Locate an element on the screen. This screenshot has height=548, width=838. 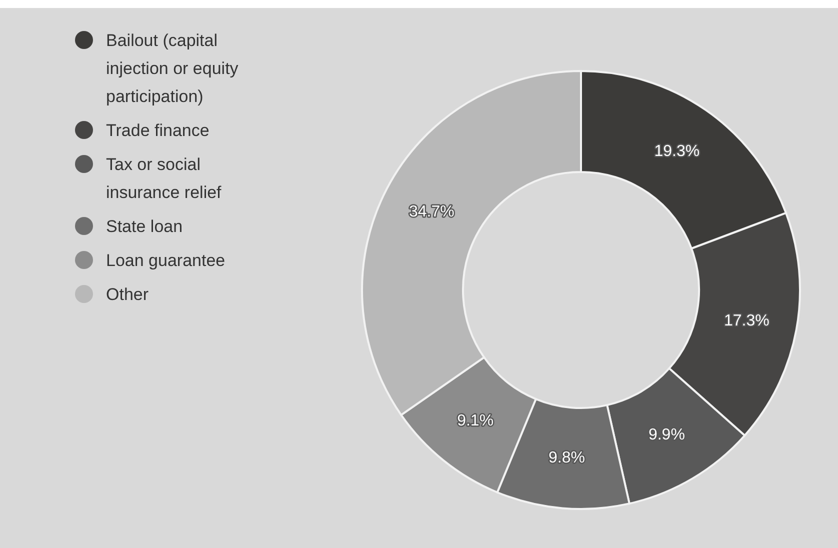
data-label: 17.3% is located at coordinates (747, 321).